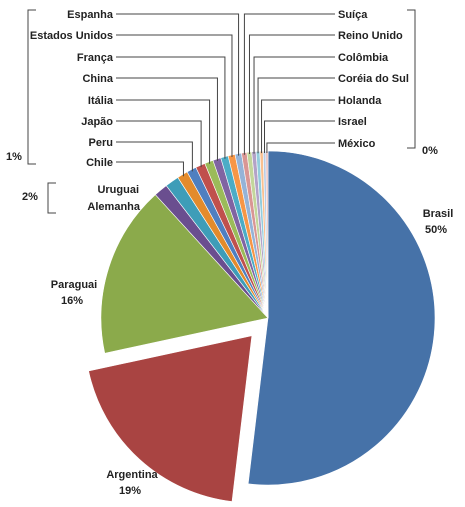 The width and height of the screenshot is (465, 507). Describe the element at coordinates (357, 144) in the screenshot. I see `label-mexico: México` at that location.